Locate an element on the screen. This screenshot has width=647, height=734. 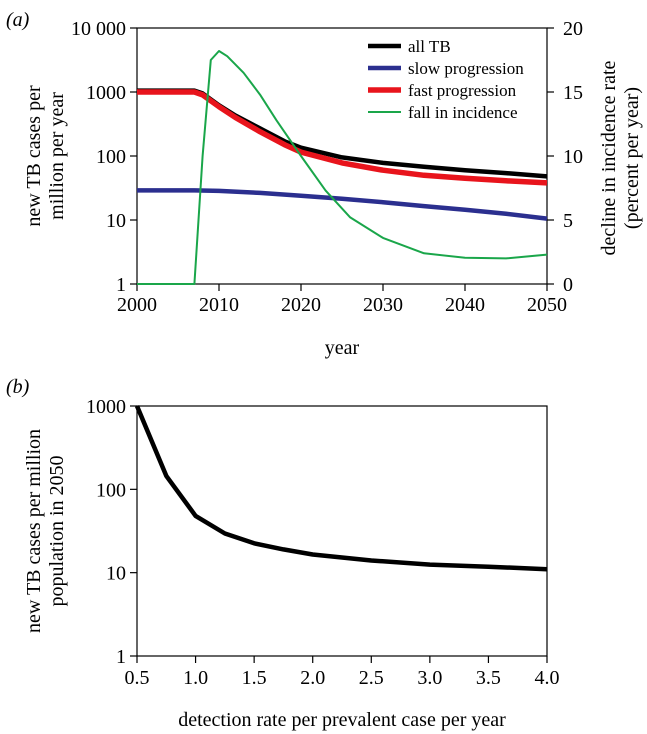
series-line-slow-progression is located at coordinates (342, 204).